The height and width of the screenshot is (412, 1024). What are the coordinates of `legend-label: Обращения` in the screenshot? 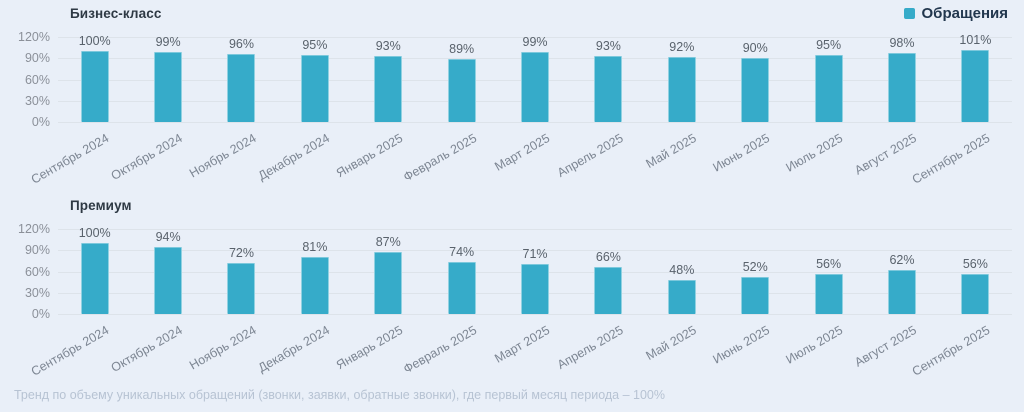 It's located at (964, 13).